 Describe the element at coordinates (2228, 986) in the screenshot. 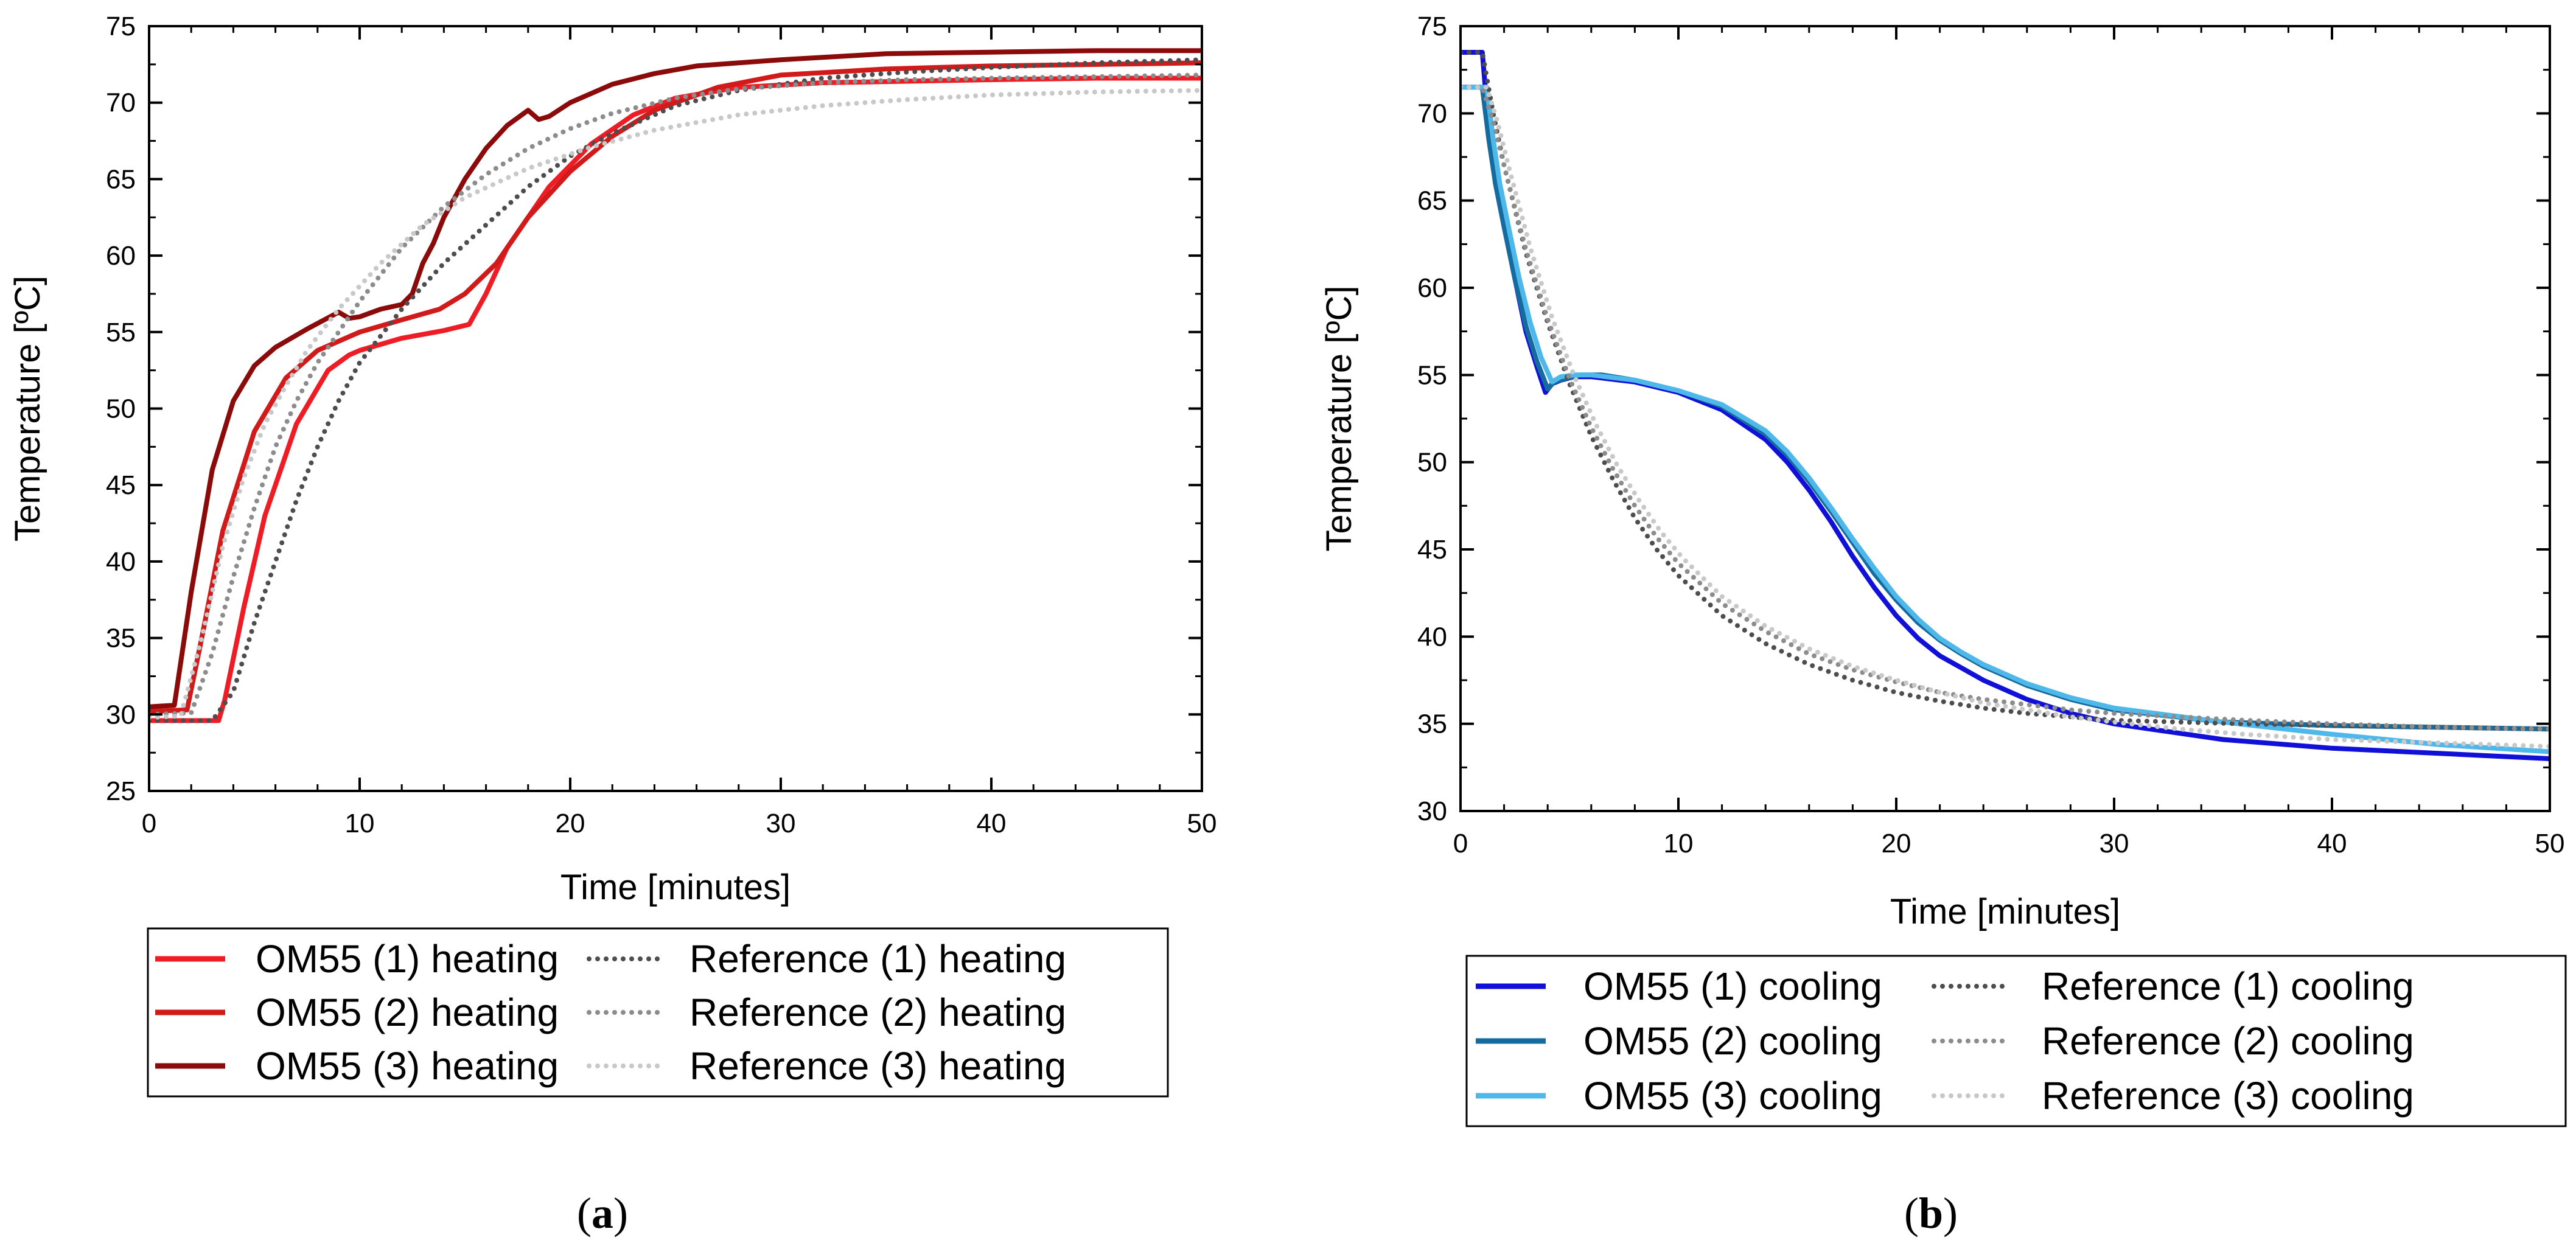

I see `legend-label: Reference (1) cooling` at that location.